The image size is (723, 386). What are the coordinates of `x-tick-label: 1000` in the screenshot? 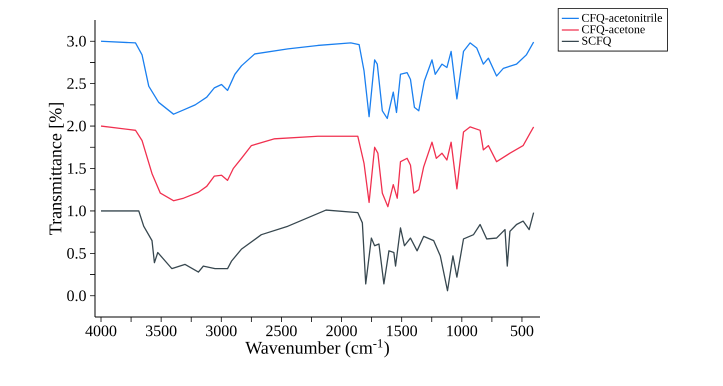 It's located at (462, 331).